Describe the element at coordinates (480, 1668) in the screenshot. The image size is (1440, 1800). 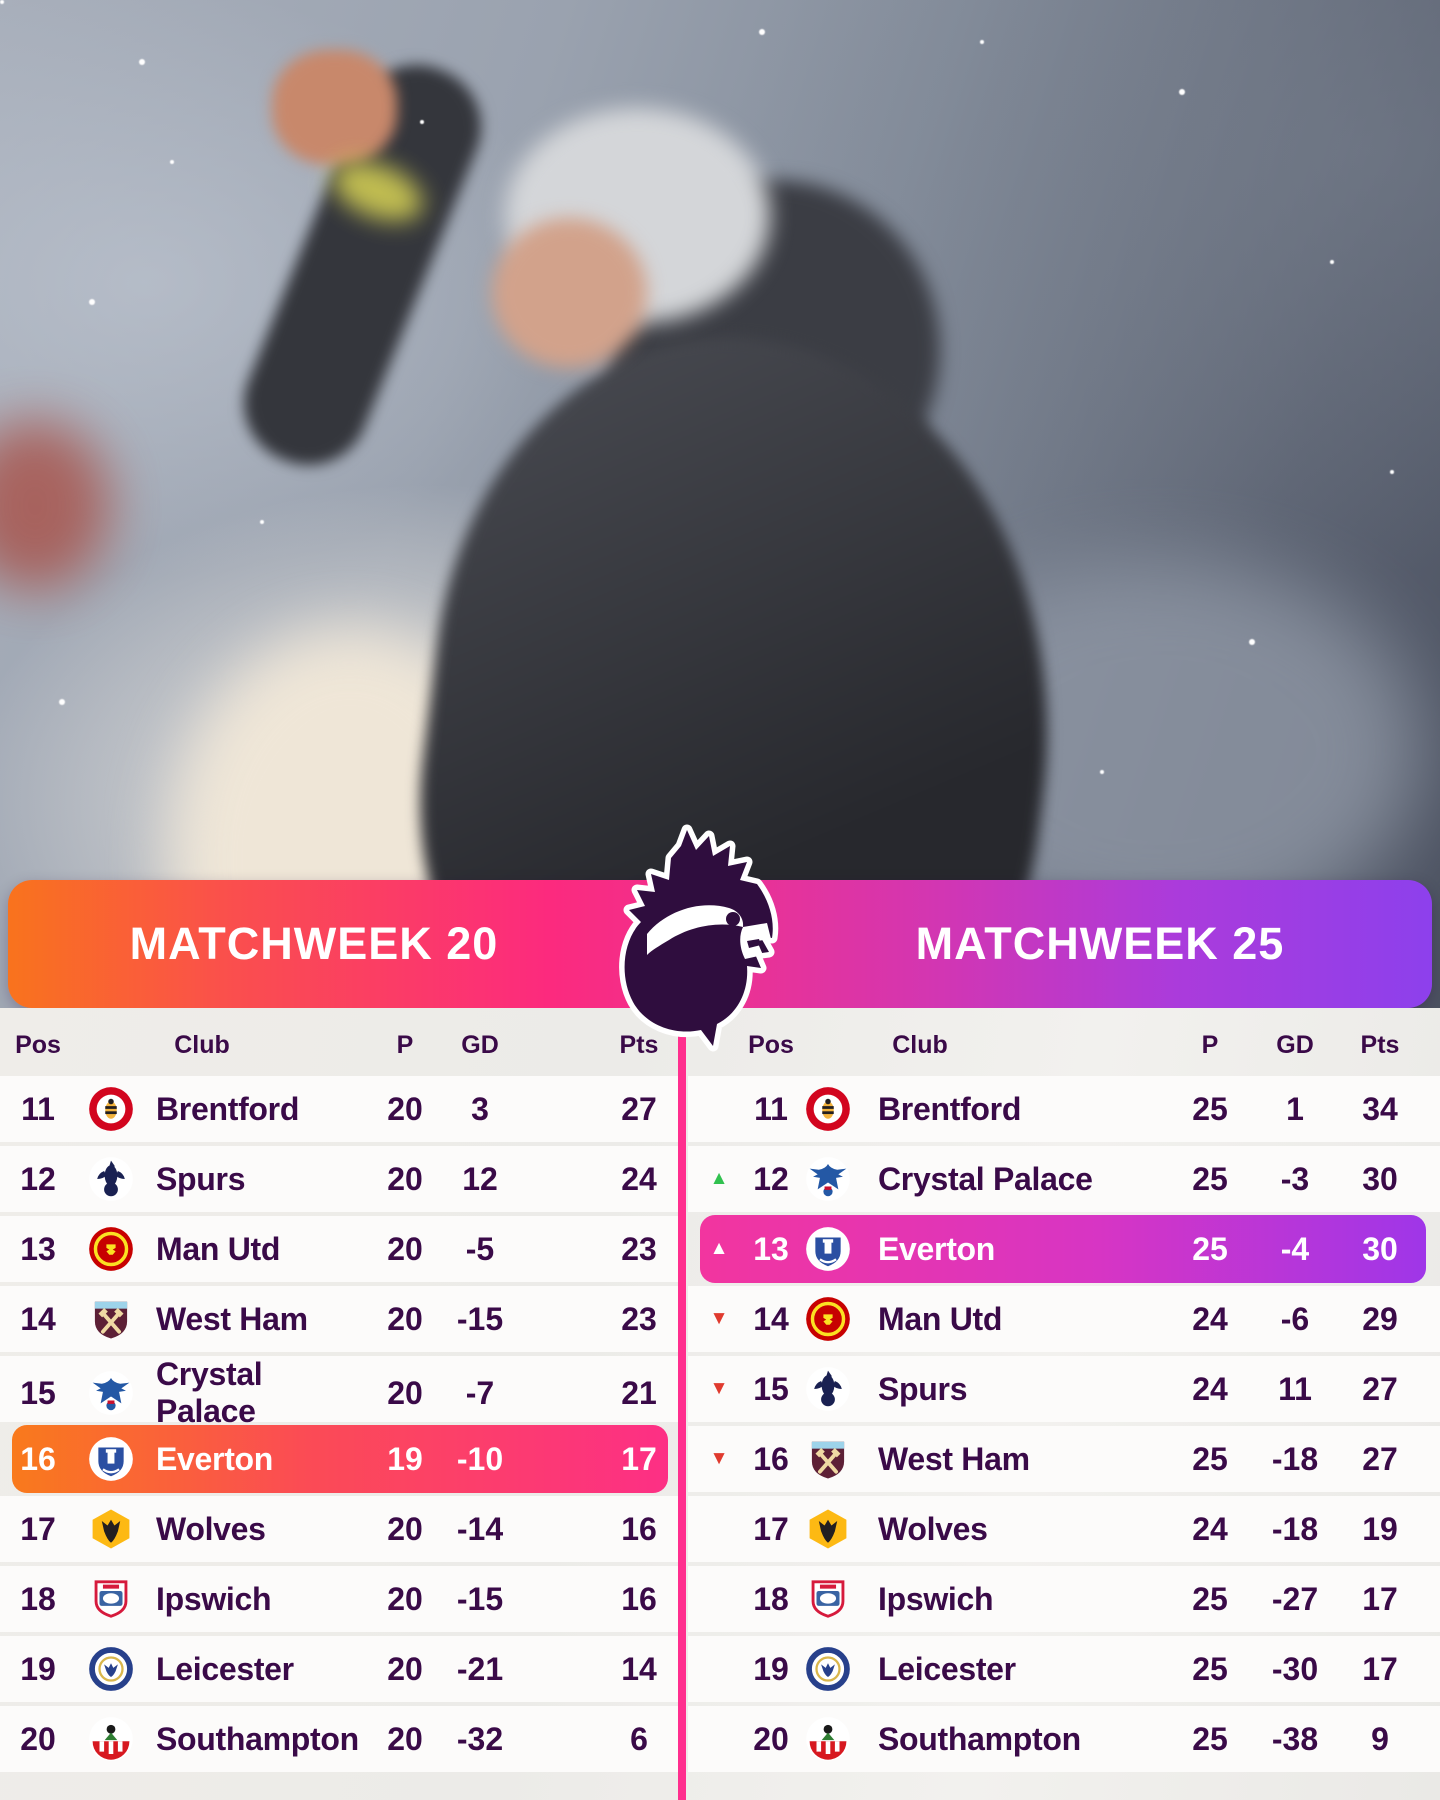
I see `goal-difference-cell: -21` at that location.